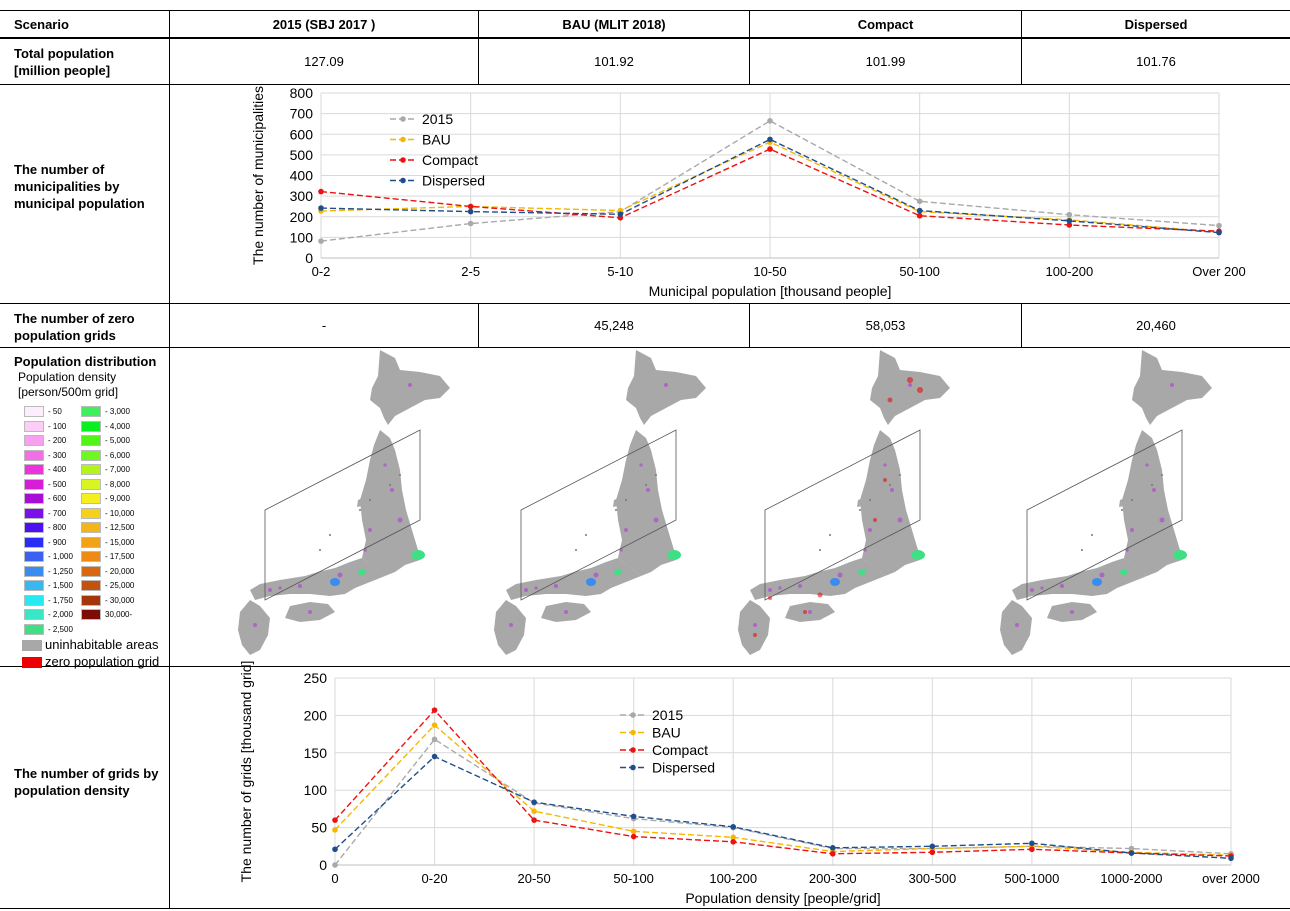 Image resolution: width=1290 pixels, height=911 pixels. What do you see at coordinates (120, 527) in the screenshot?
I see `legend-right-label: - 12,500` at bounding box center [120, 527].